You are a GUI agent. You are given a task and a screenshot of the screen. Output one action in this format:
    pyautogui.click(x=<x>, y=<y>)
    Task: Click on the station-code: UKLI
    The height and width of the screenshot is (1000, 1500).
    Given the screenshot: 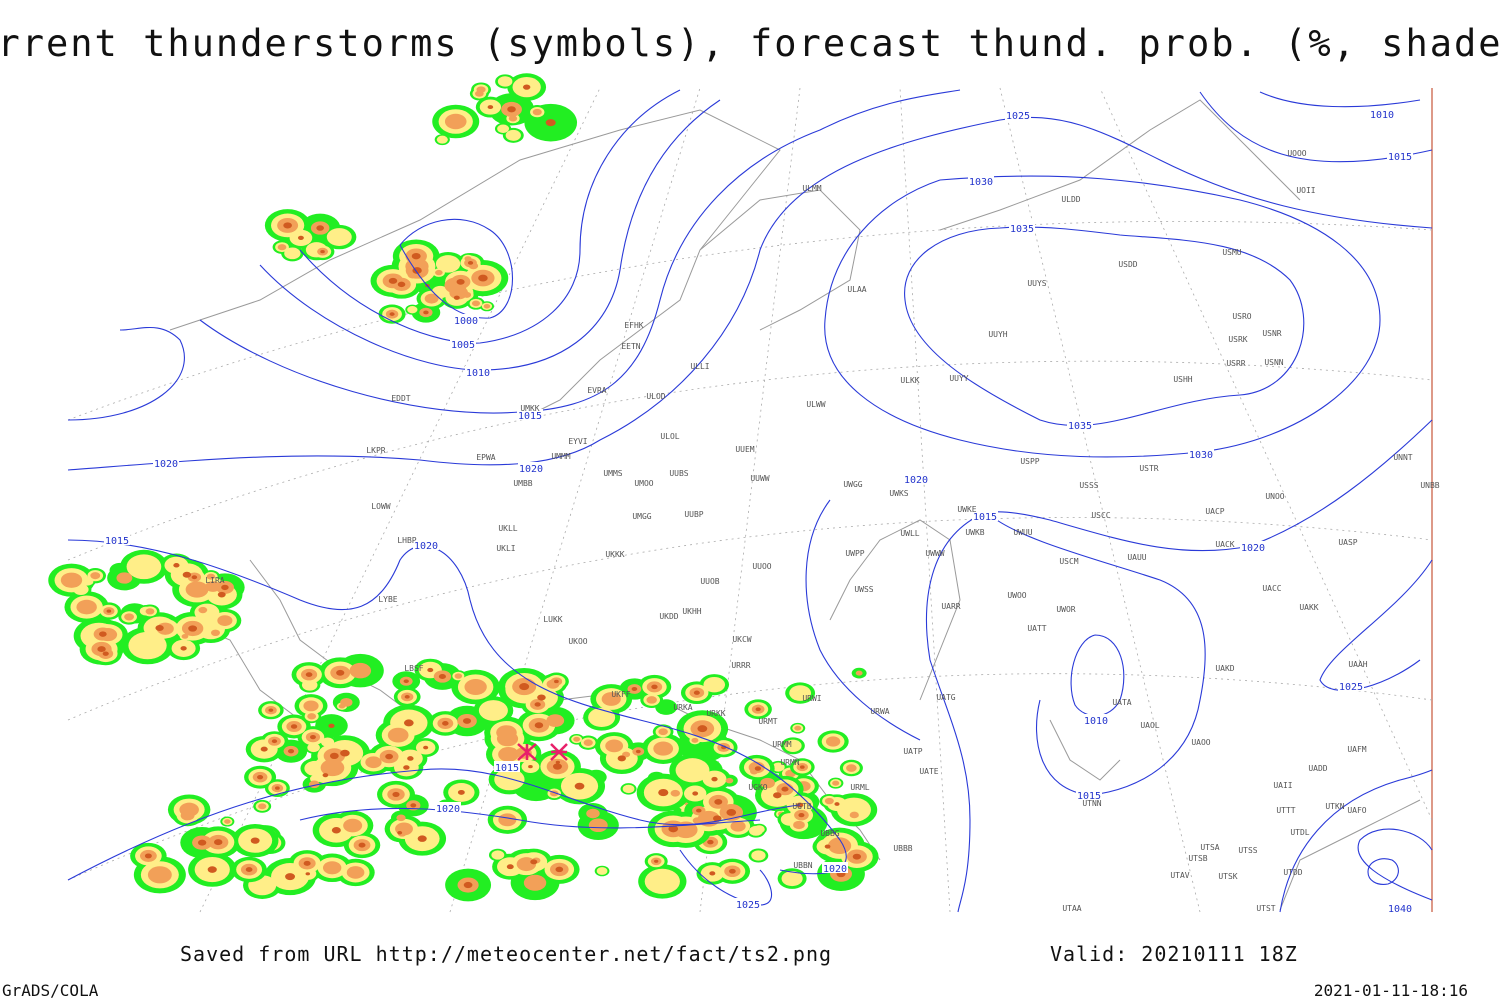 What is the action you would take?
    pyautogui.click(x=505, y=548)
    